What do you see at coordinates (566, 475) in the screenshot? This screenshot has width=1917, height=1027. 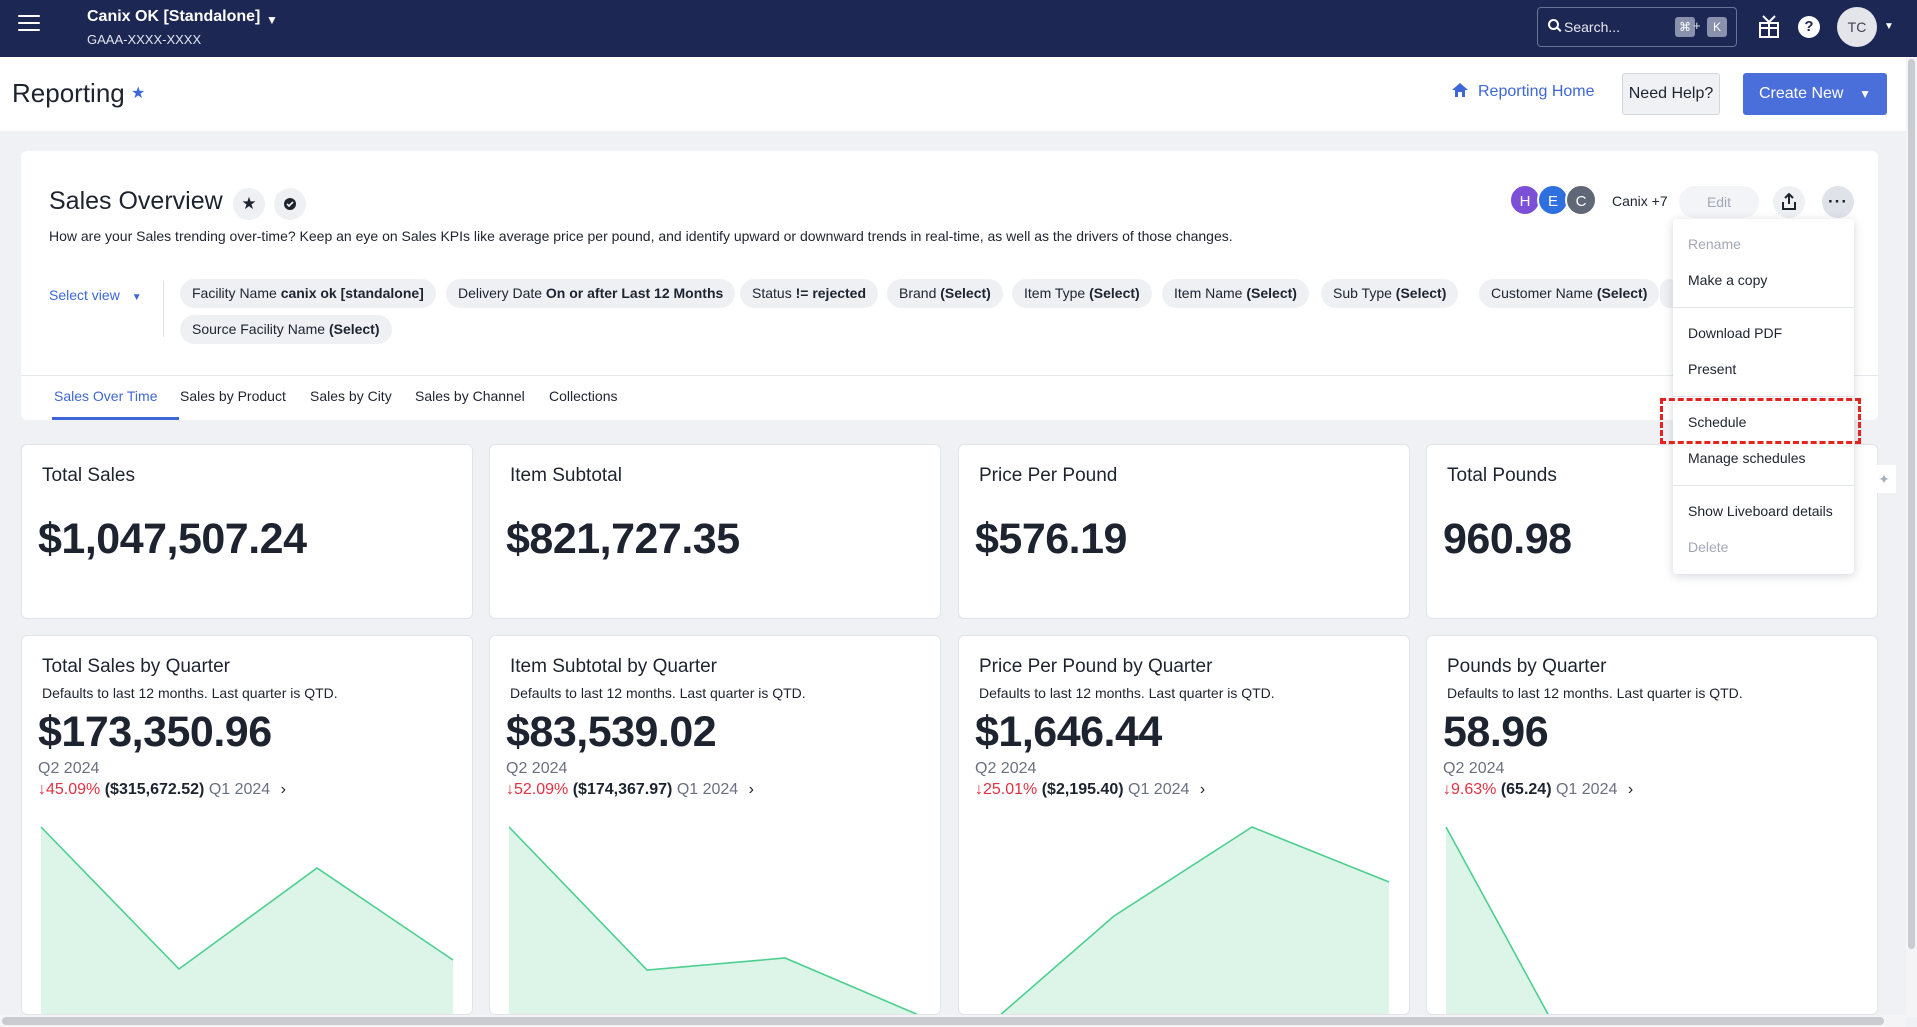 I see `kpi-title: Item Subtotal` at bounding box center [566, 475].